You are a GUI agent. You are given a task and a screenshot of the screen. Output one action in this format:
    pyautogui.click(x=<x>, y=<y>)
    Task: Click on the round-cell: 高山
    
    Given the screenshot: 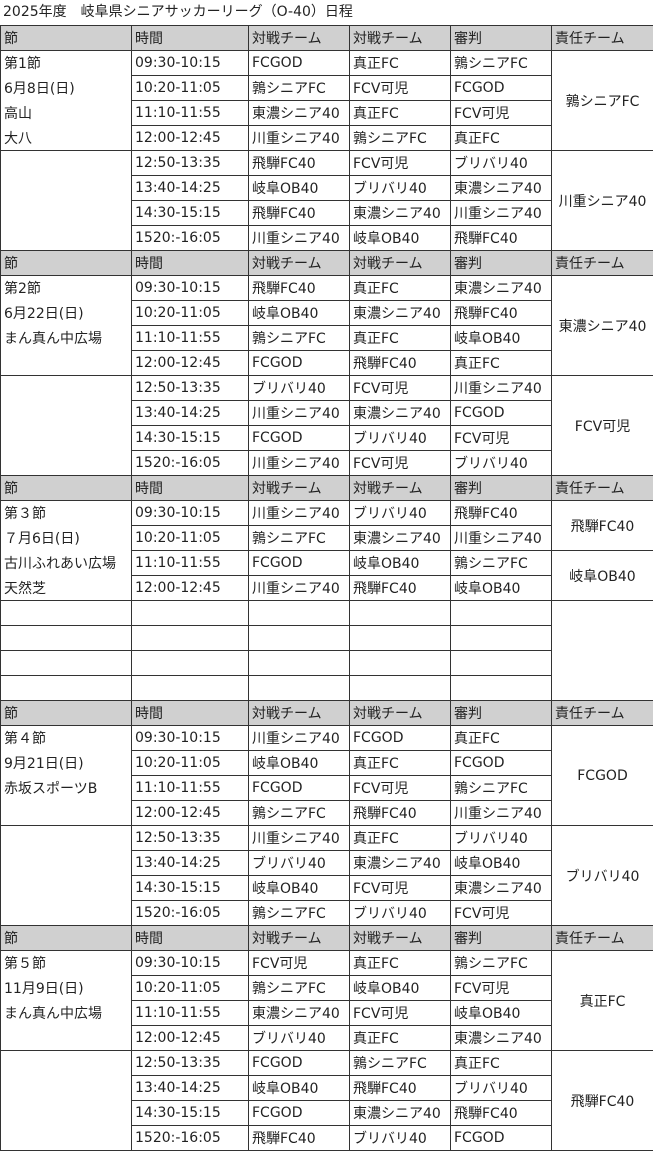 What is the action you would take?
    pyautogui.click(x=66, y=113)
    